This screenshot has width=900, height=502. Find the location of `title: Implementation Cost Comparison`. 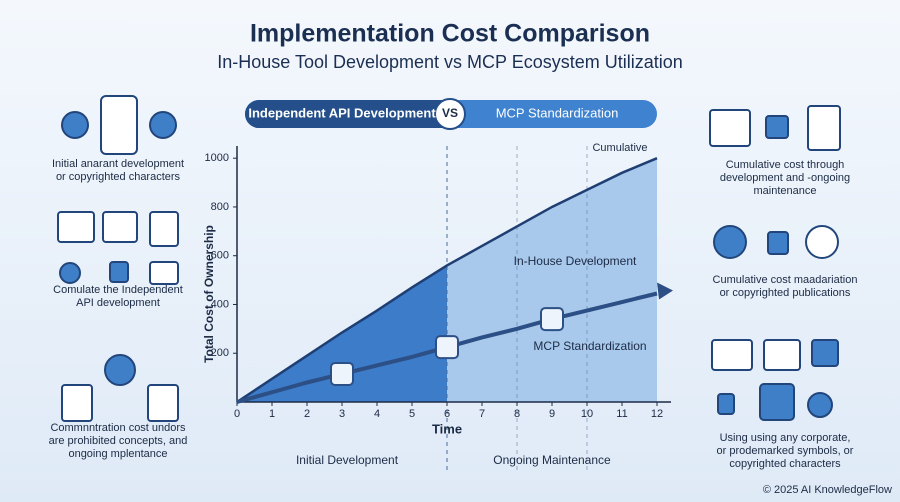

title: Implementation Cost Comparison is located at coordinates (450, 34).